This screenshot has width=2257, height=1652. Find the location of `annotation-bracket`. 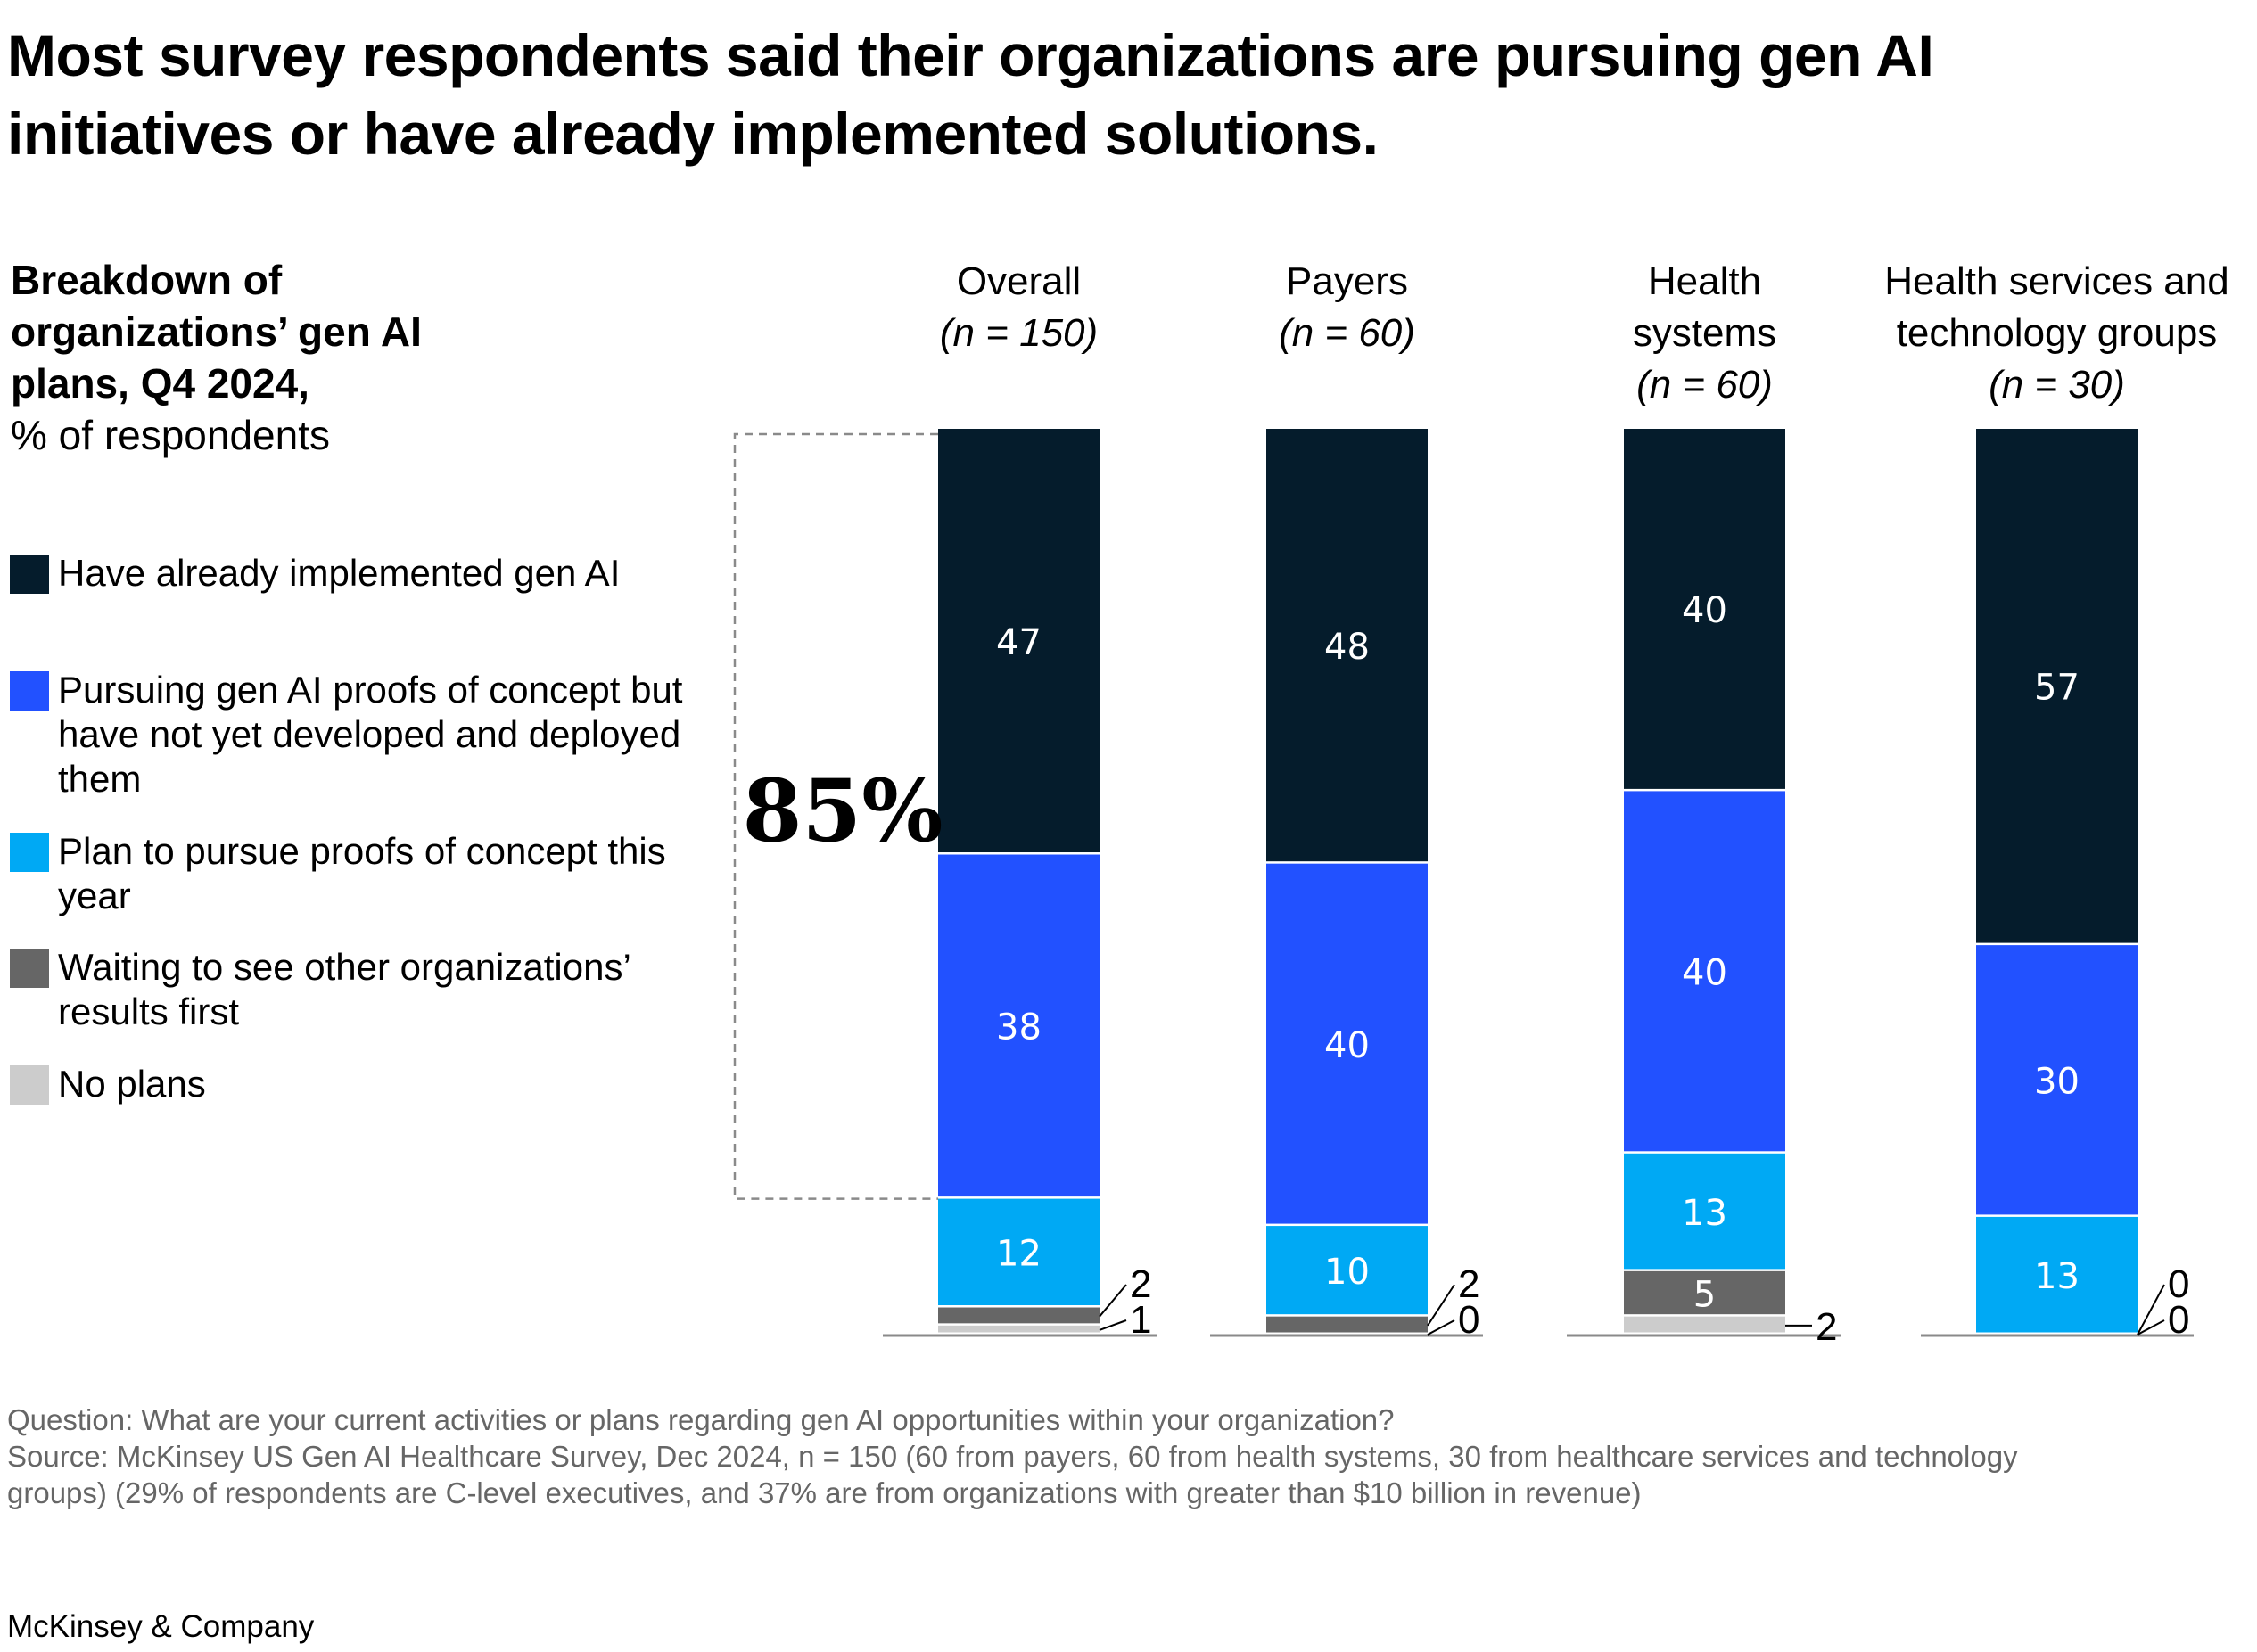

annotation-bracket is located at coordinates (835, 816).